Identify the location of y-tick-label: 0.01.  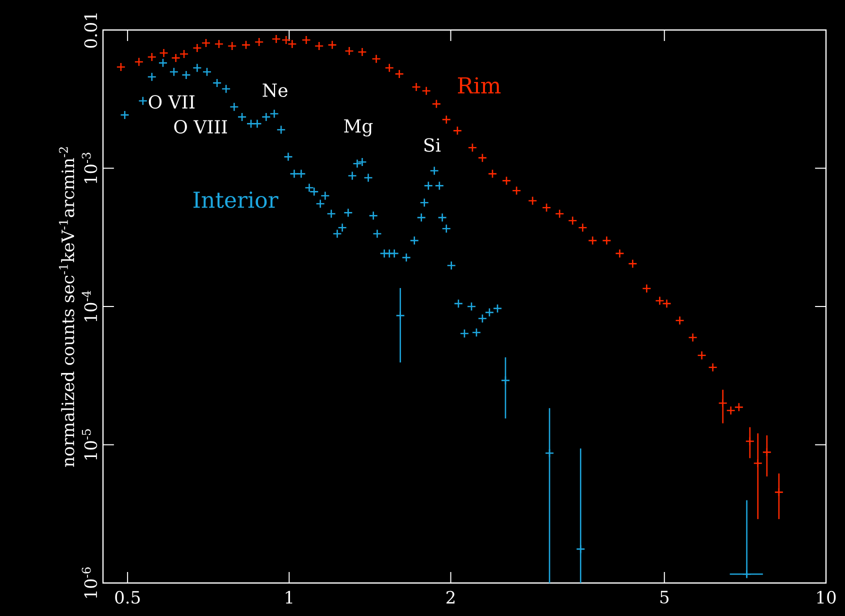
(91, 30).